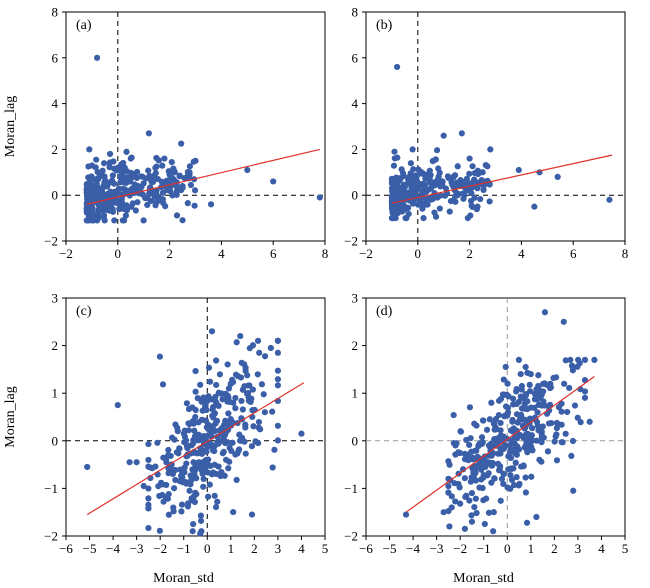 The width and height of the screenshot is (650, 588). Describe the element at coordinates (301, 548) in the screenshot. I see `panel-c-x-tick-label: 4` at that location.